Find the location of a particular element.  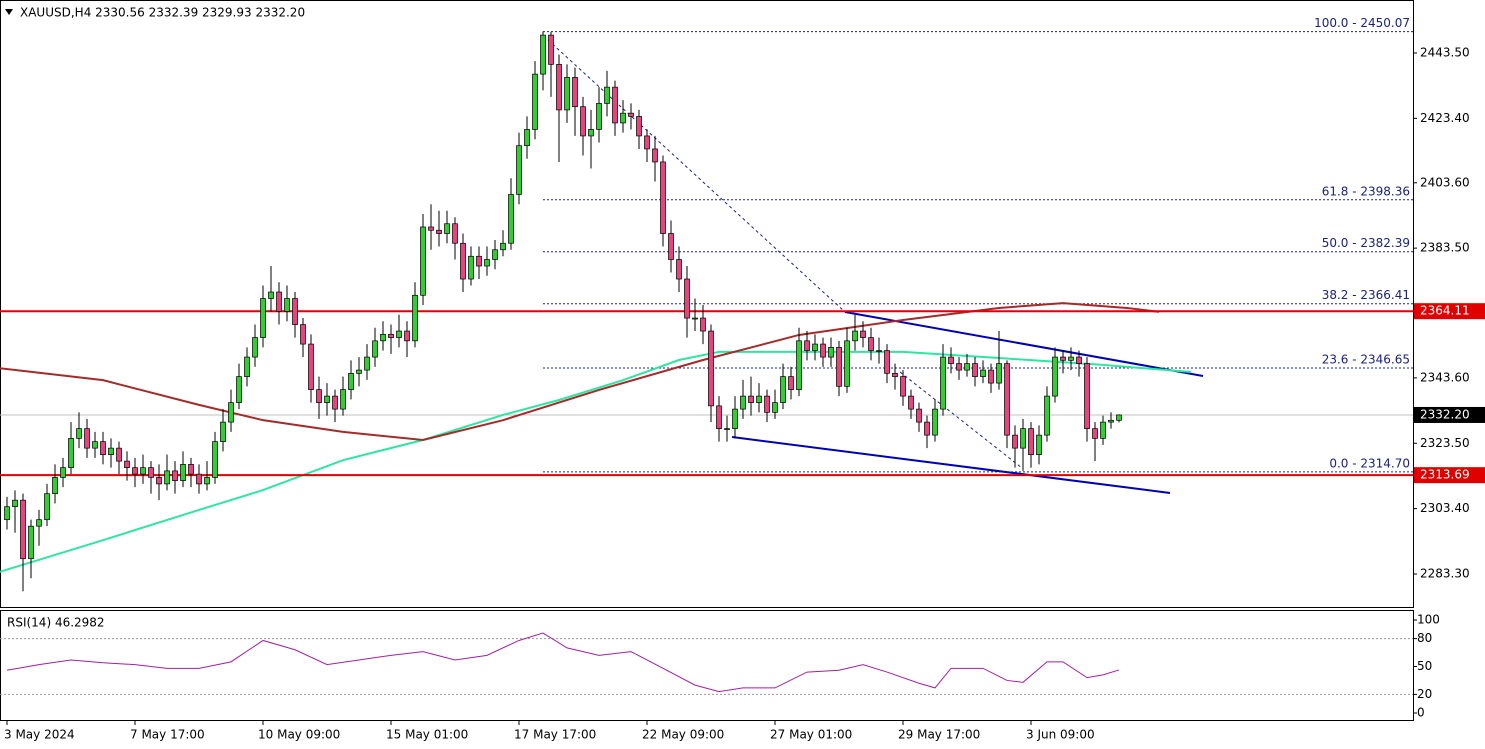

channel-lower is located at coordinates (951, 465).